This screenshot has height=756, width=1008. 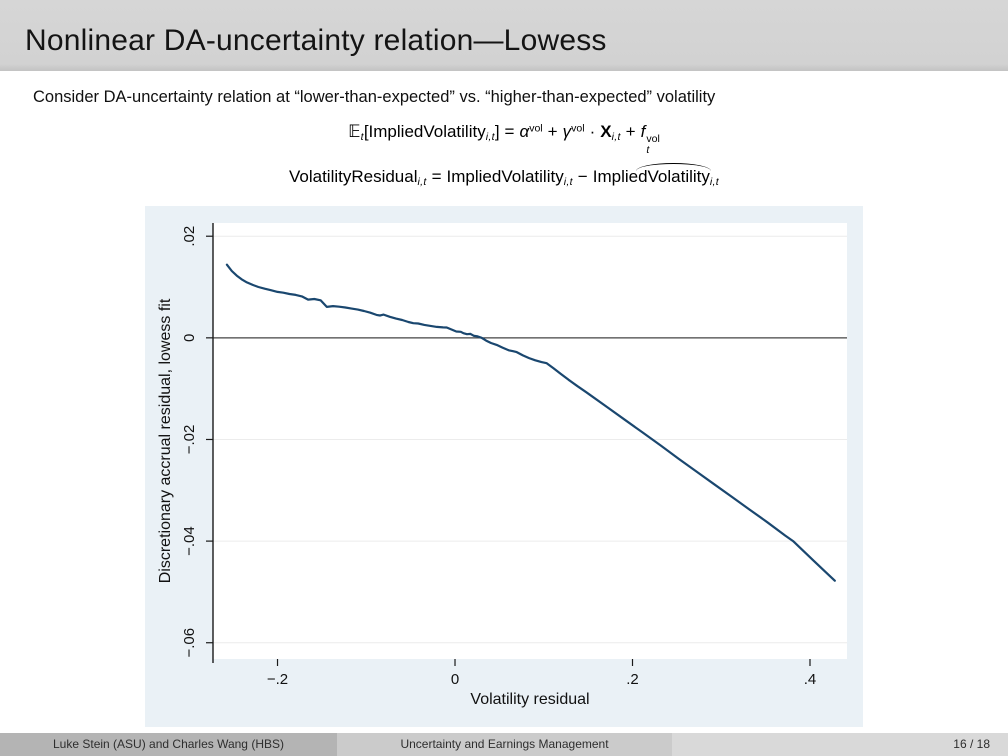 I want to click on implied-volatility-fitted-term-with-hat: ImpliedVolatility, so click(x=652, y=175).